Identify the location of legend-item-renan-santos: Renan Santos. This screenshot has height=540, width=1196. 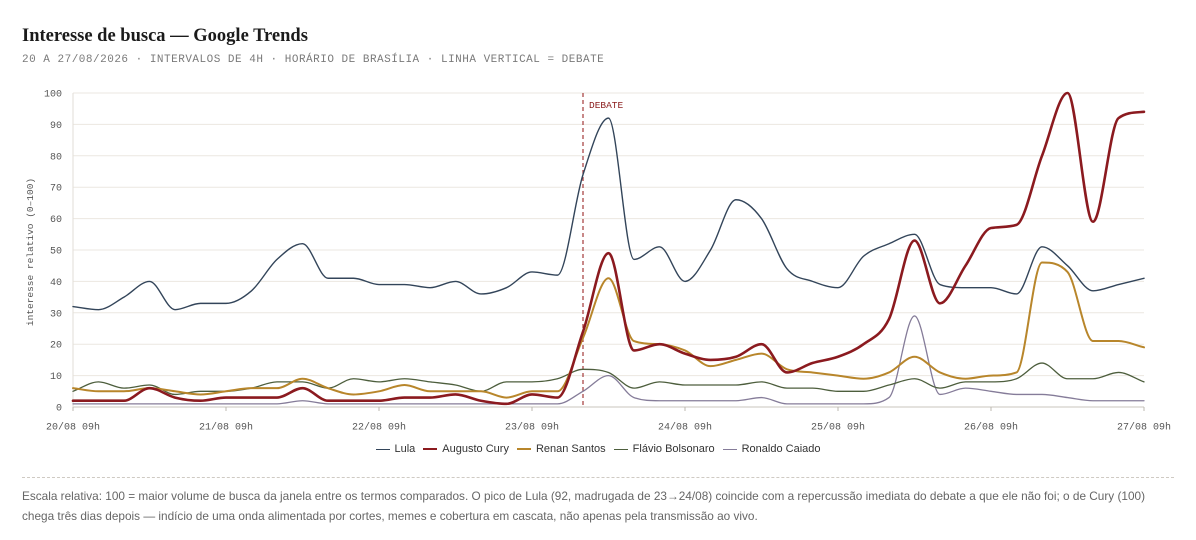
(561, 449).